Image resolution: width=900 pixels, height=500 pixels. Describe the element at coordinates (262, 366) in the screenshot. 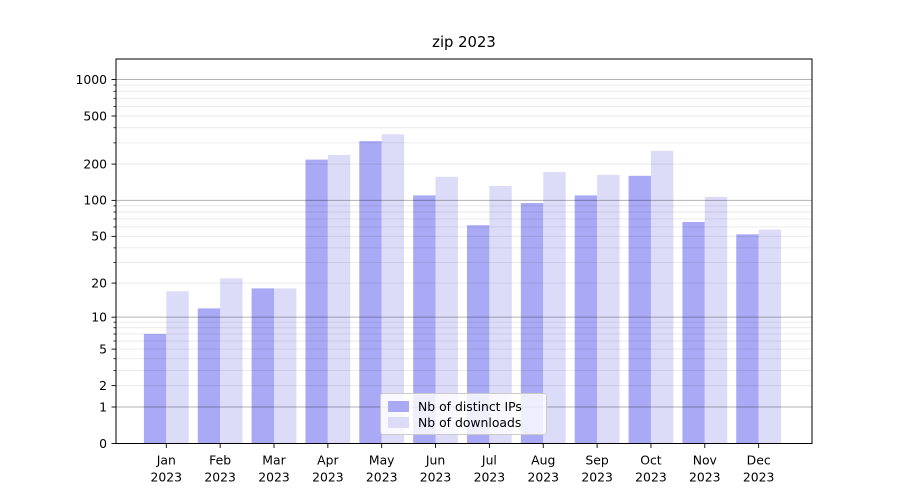

I see `bar-nb-of-distinct-ips-mar` at that location.